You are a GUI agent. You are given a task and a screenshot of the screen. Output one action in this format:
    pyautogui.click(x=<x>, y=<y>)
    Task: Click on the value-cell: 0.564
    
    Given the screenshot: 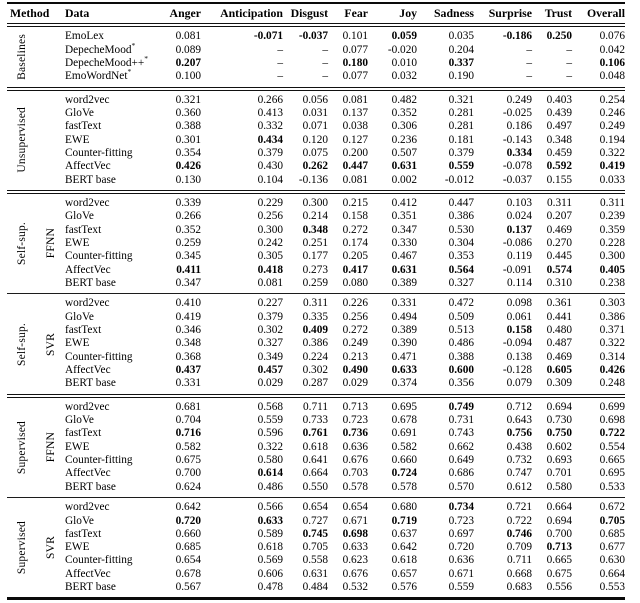 What is the action you would take?
    pyautogui.click(x=461, y=269)
    